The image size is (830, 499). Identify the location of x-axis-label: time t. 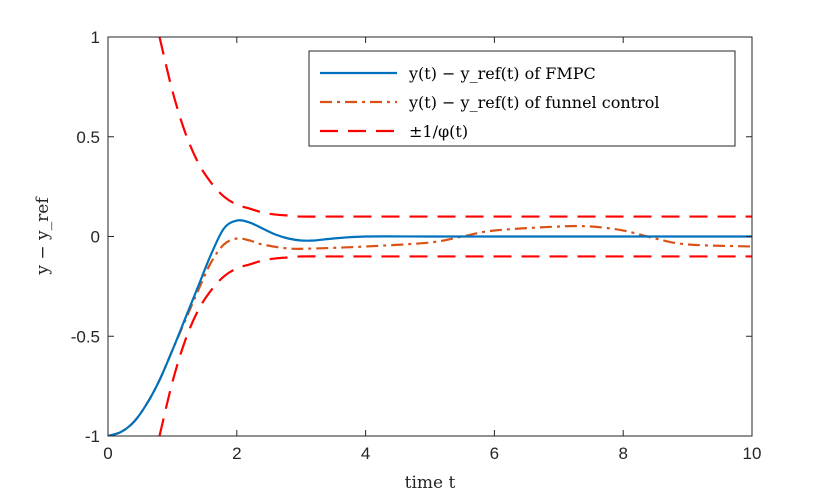
(430, 483).